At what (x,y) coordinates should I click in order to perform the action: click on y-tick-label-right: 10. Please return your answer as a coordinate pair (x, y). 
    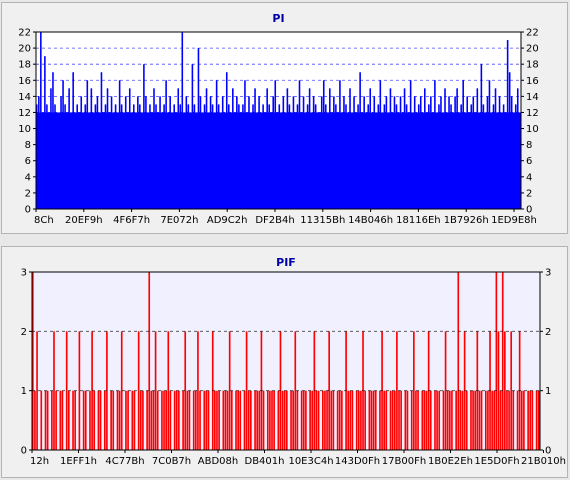
    Looking at the image, I should click on (532, 129).